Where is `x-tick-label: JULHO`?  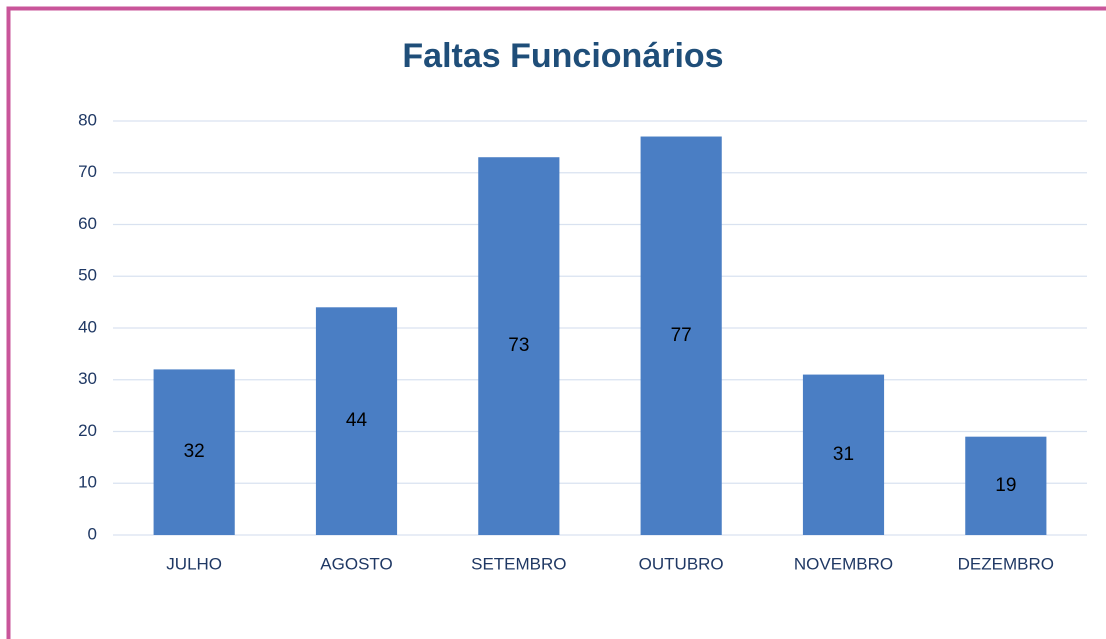 x-tick-label: JULHO is located at coordinates (194, 563).